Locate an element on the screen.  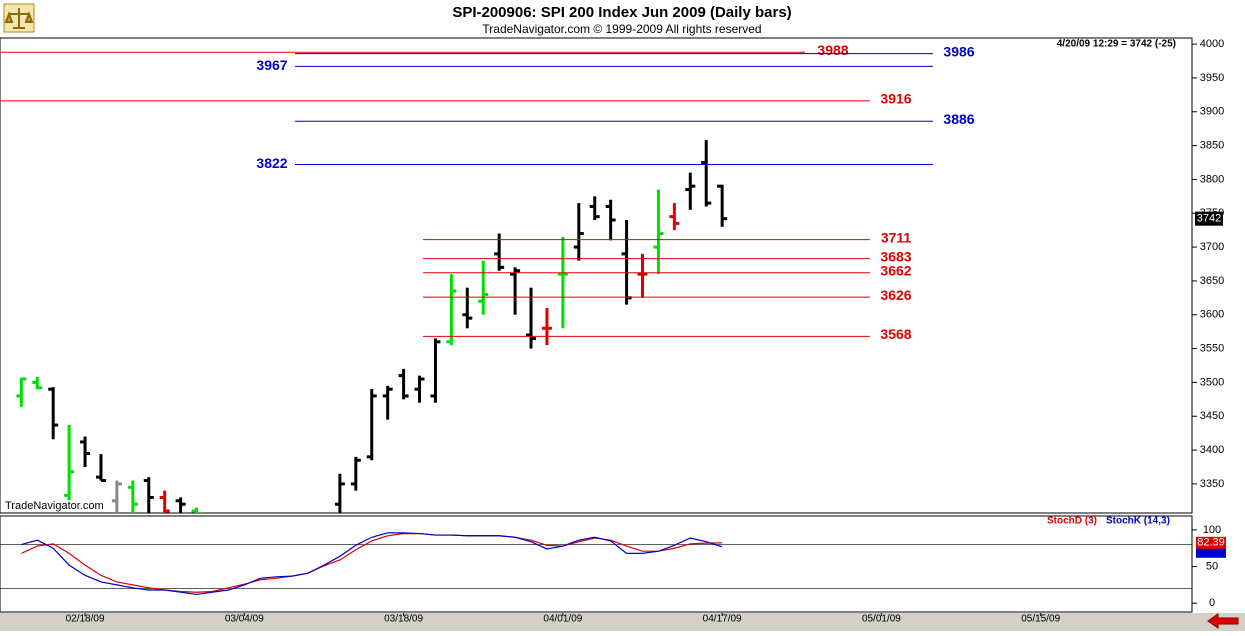
level-label: 3683 is located at coordinates (895, 256).